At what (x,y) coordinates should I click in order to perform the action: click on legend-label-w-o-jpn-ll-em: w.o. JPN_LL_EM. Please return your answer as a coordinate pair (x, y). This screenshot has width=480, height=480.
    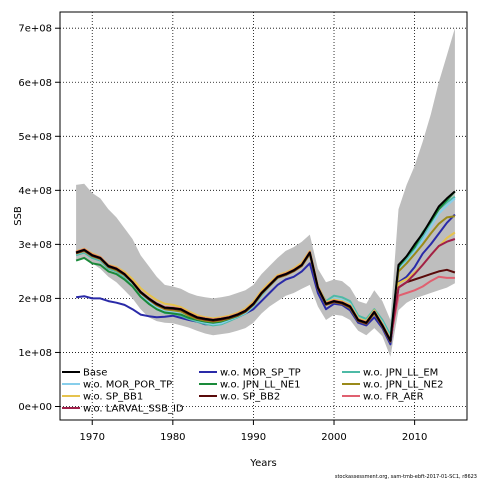
    Looking at the image, I should click on (400, 373).